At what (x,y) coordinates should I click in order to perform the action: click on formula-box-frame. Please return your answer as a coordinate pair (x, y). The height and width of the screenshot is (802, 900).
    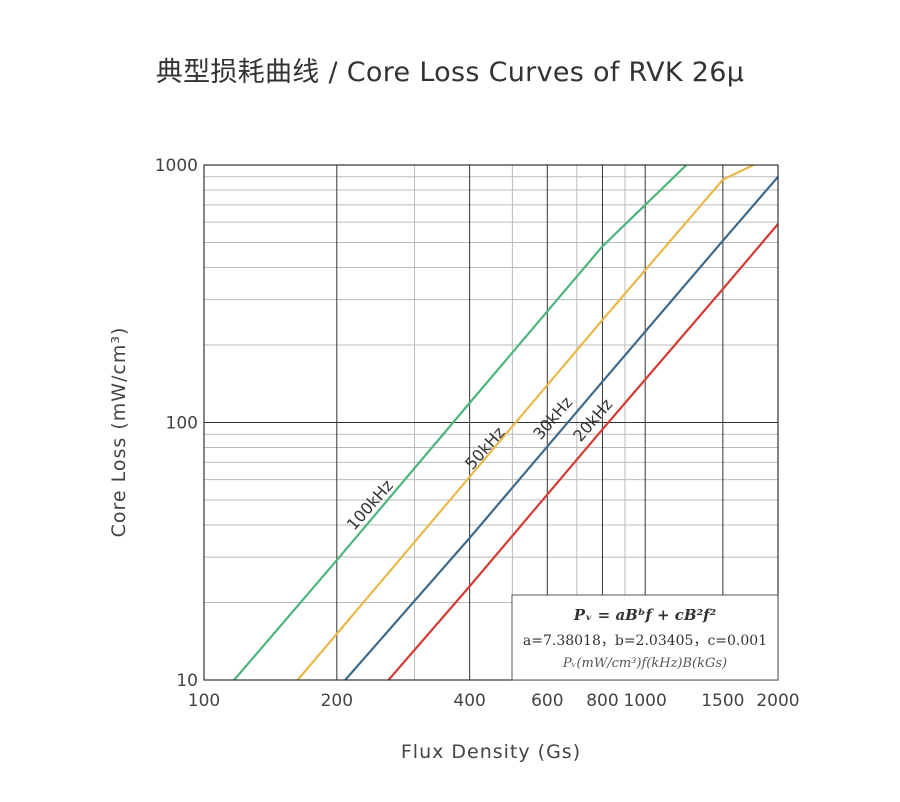
    Looking at the image, I should click on (645, 637).